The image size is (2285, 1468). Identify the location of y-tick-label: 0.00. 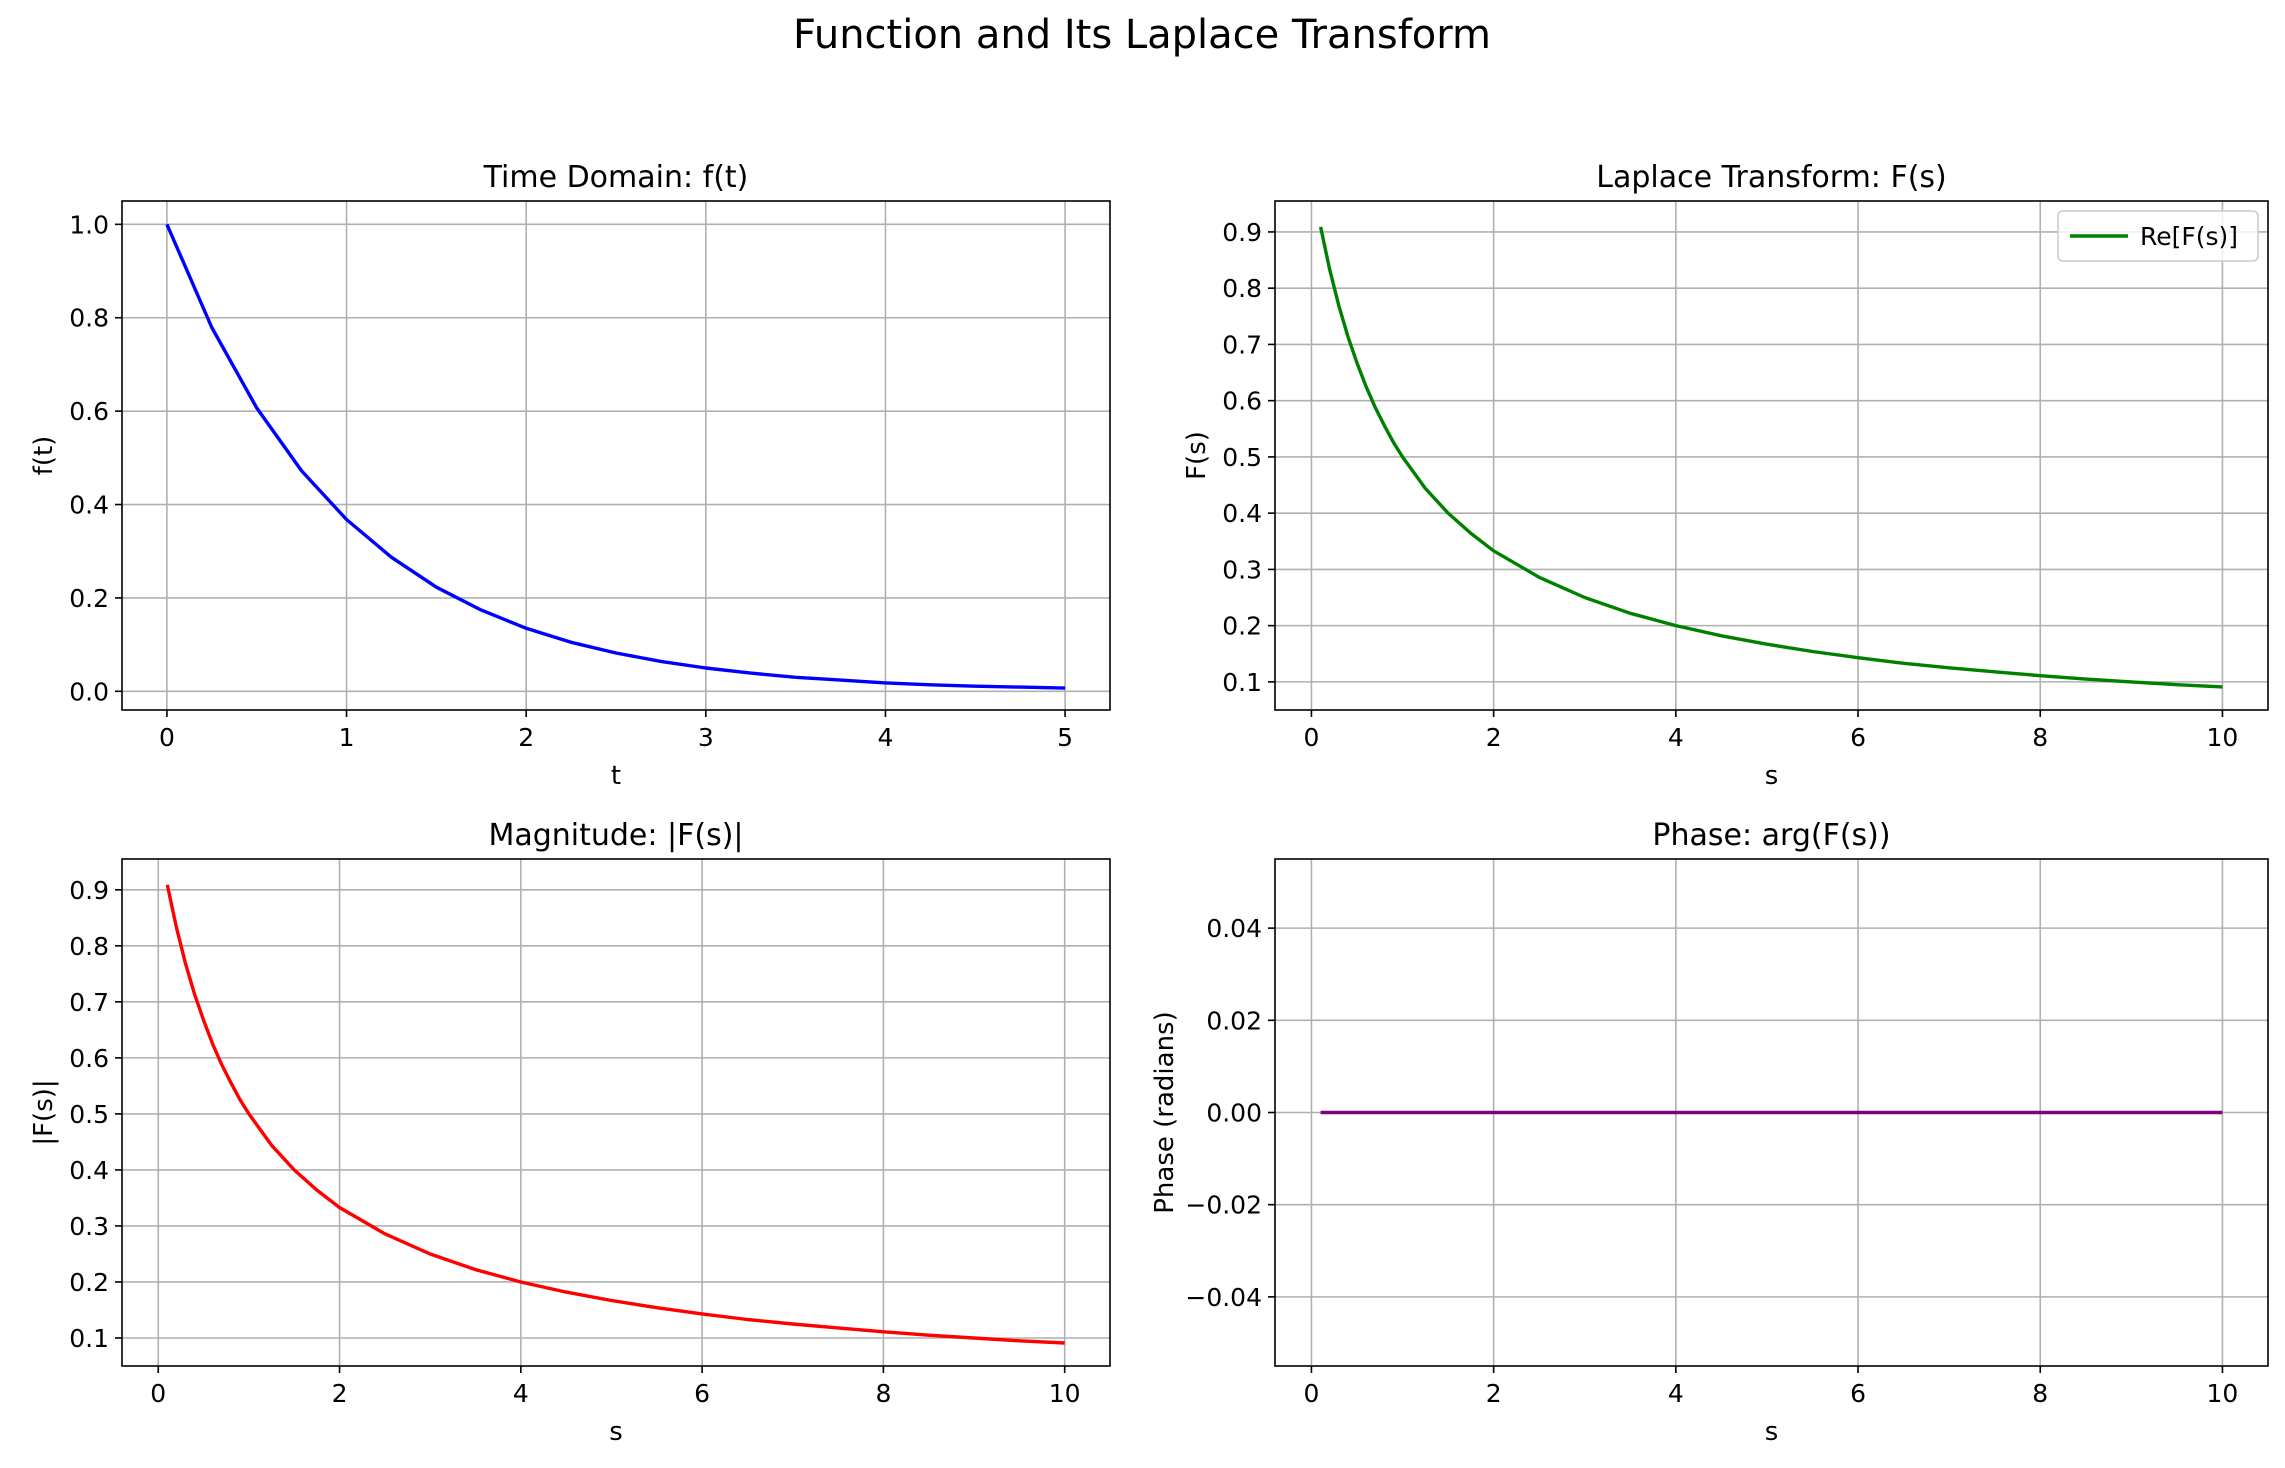
(1234, 1113).